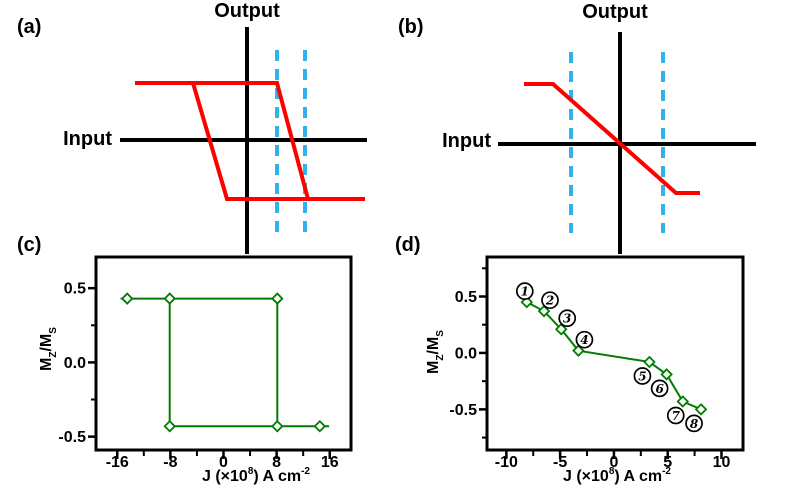 This screenshot has height=493, width=788. I want to click on state-number: 3, so click(567, 319).